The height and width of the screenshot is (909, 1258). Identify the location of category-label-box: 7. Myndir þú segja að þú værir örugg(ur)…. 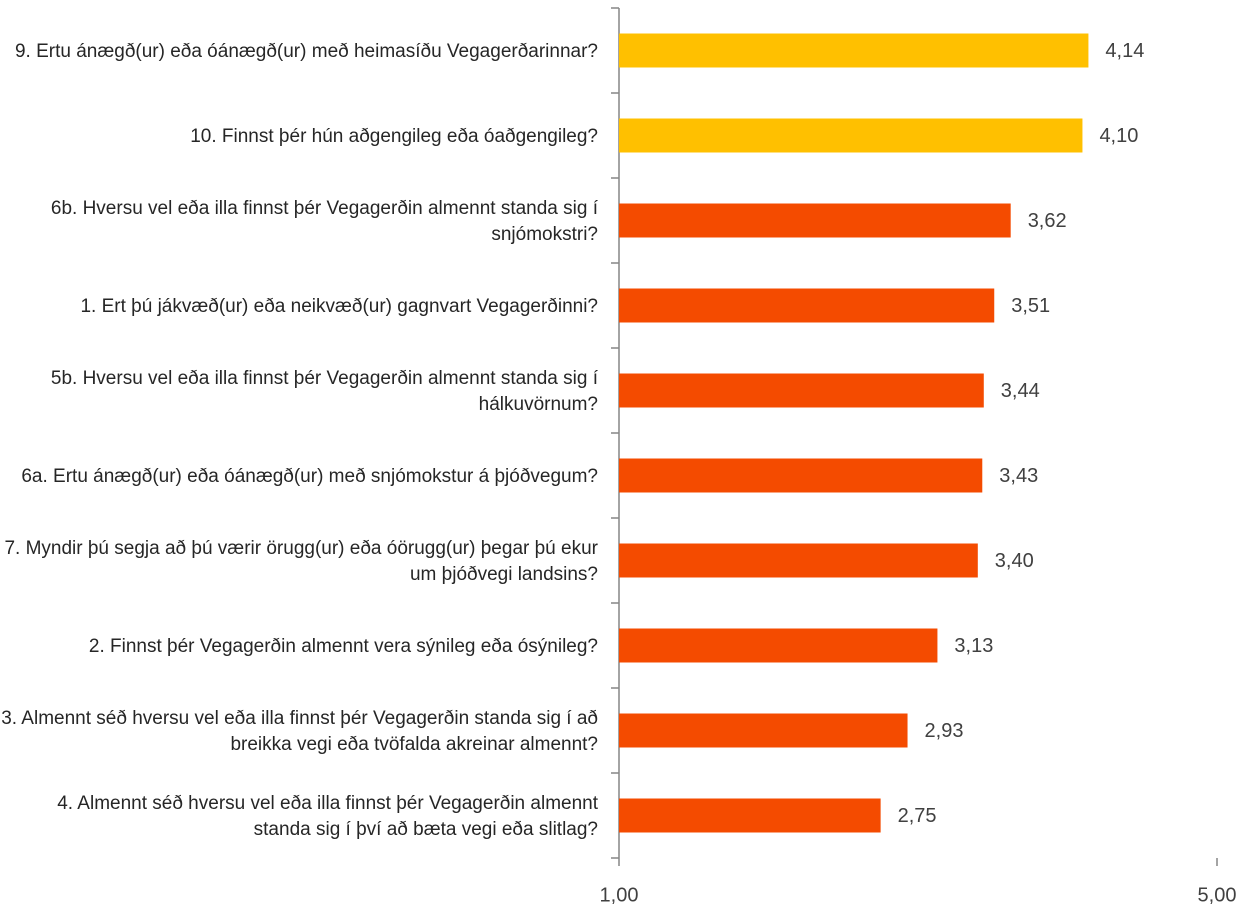
(299, 561).